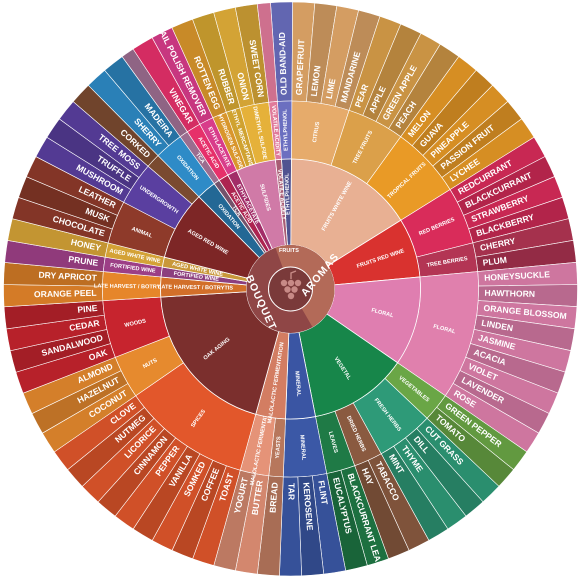  Describe the element at coordinates (297, 384) in the screenshot. I see `group-label: MINERAL` at that location.